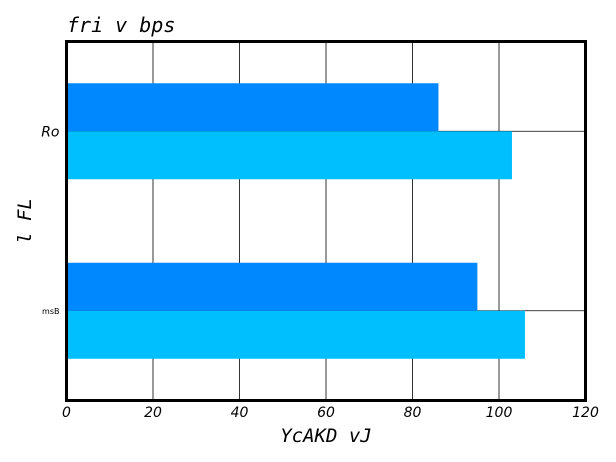 The image size is (616, 462). What do you see at coordinates (326, 436) in the screenshot?
I see `x-axis-label: YcAKD vJ` at bounding box center [326, 436].